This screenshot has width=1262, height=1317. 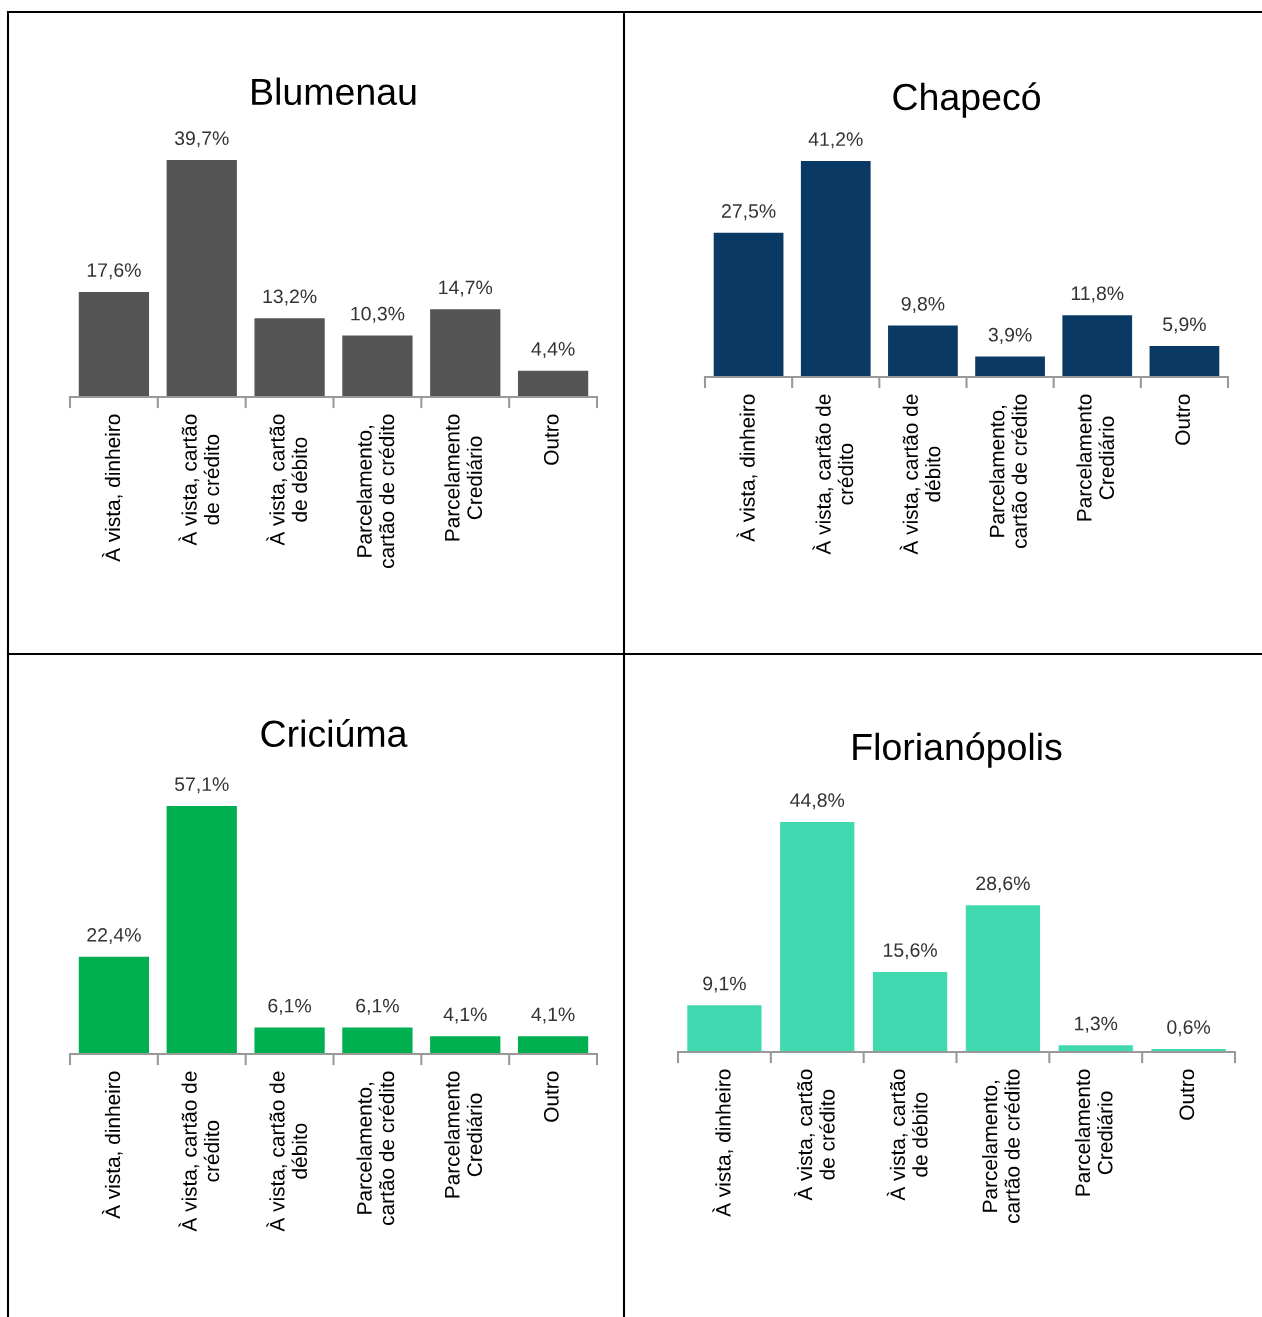 I want to click on data-label: 9,1%, so click(x=724, y=984).